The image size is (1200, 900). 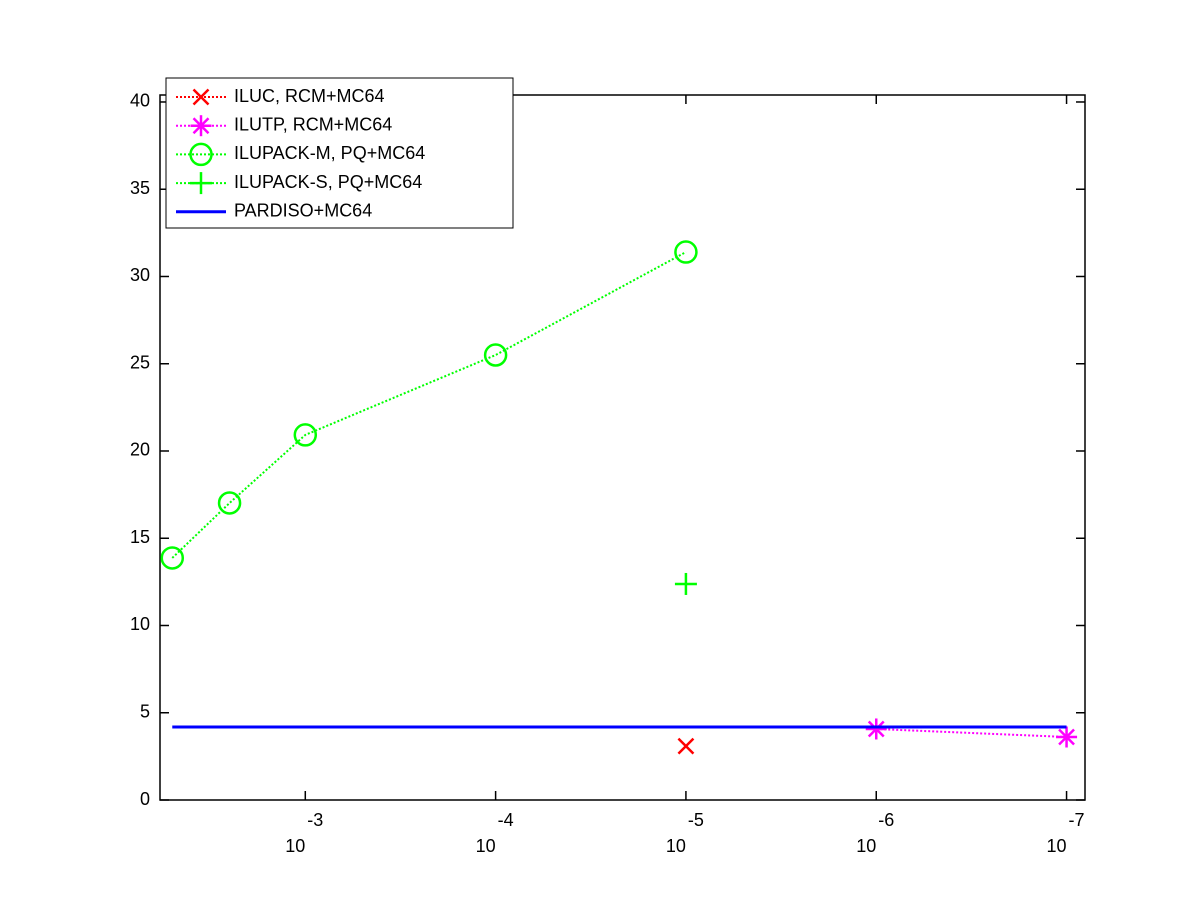 What do you see at coordinates (145, 711) in the screenshot?
I see `y-tick-label: 5` at bounding box center [145, 711].